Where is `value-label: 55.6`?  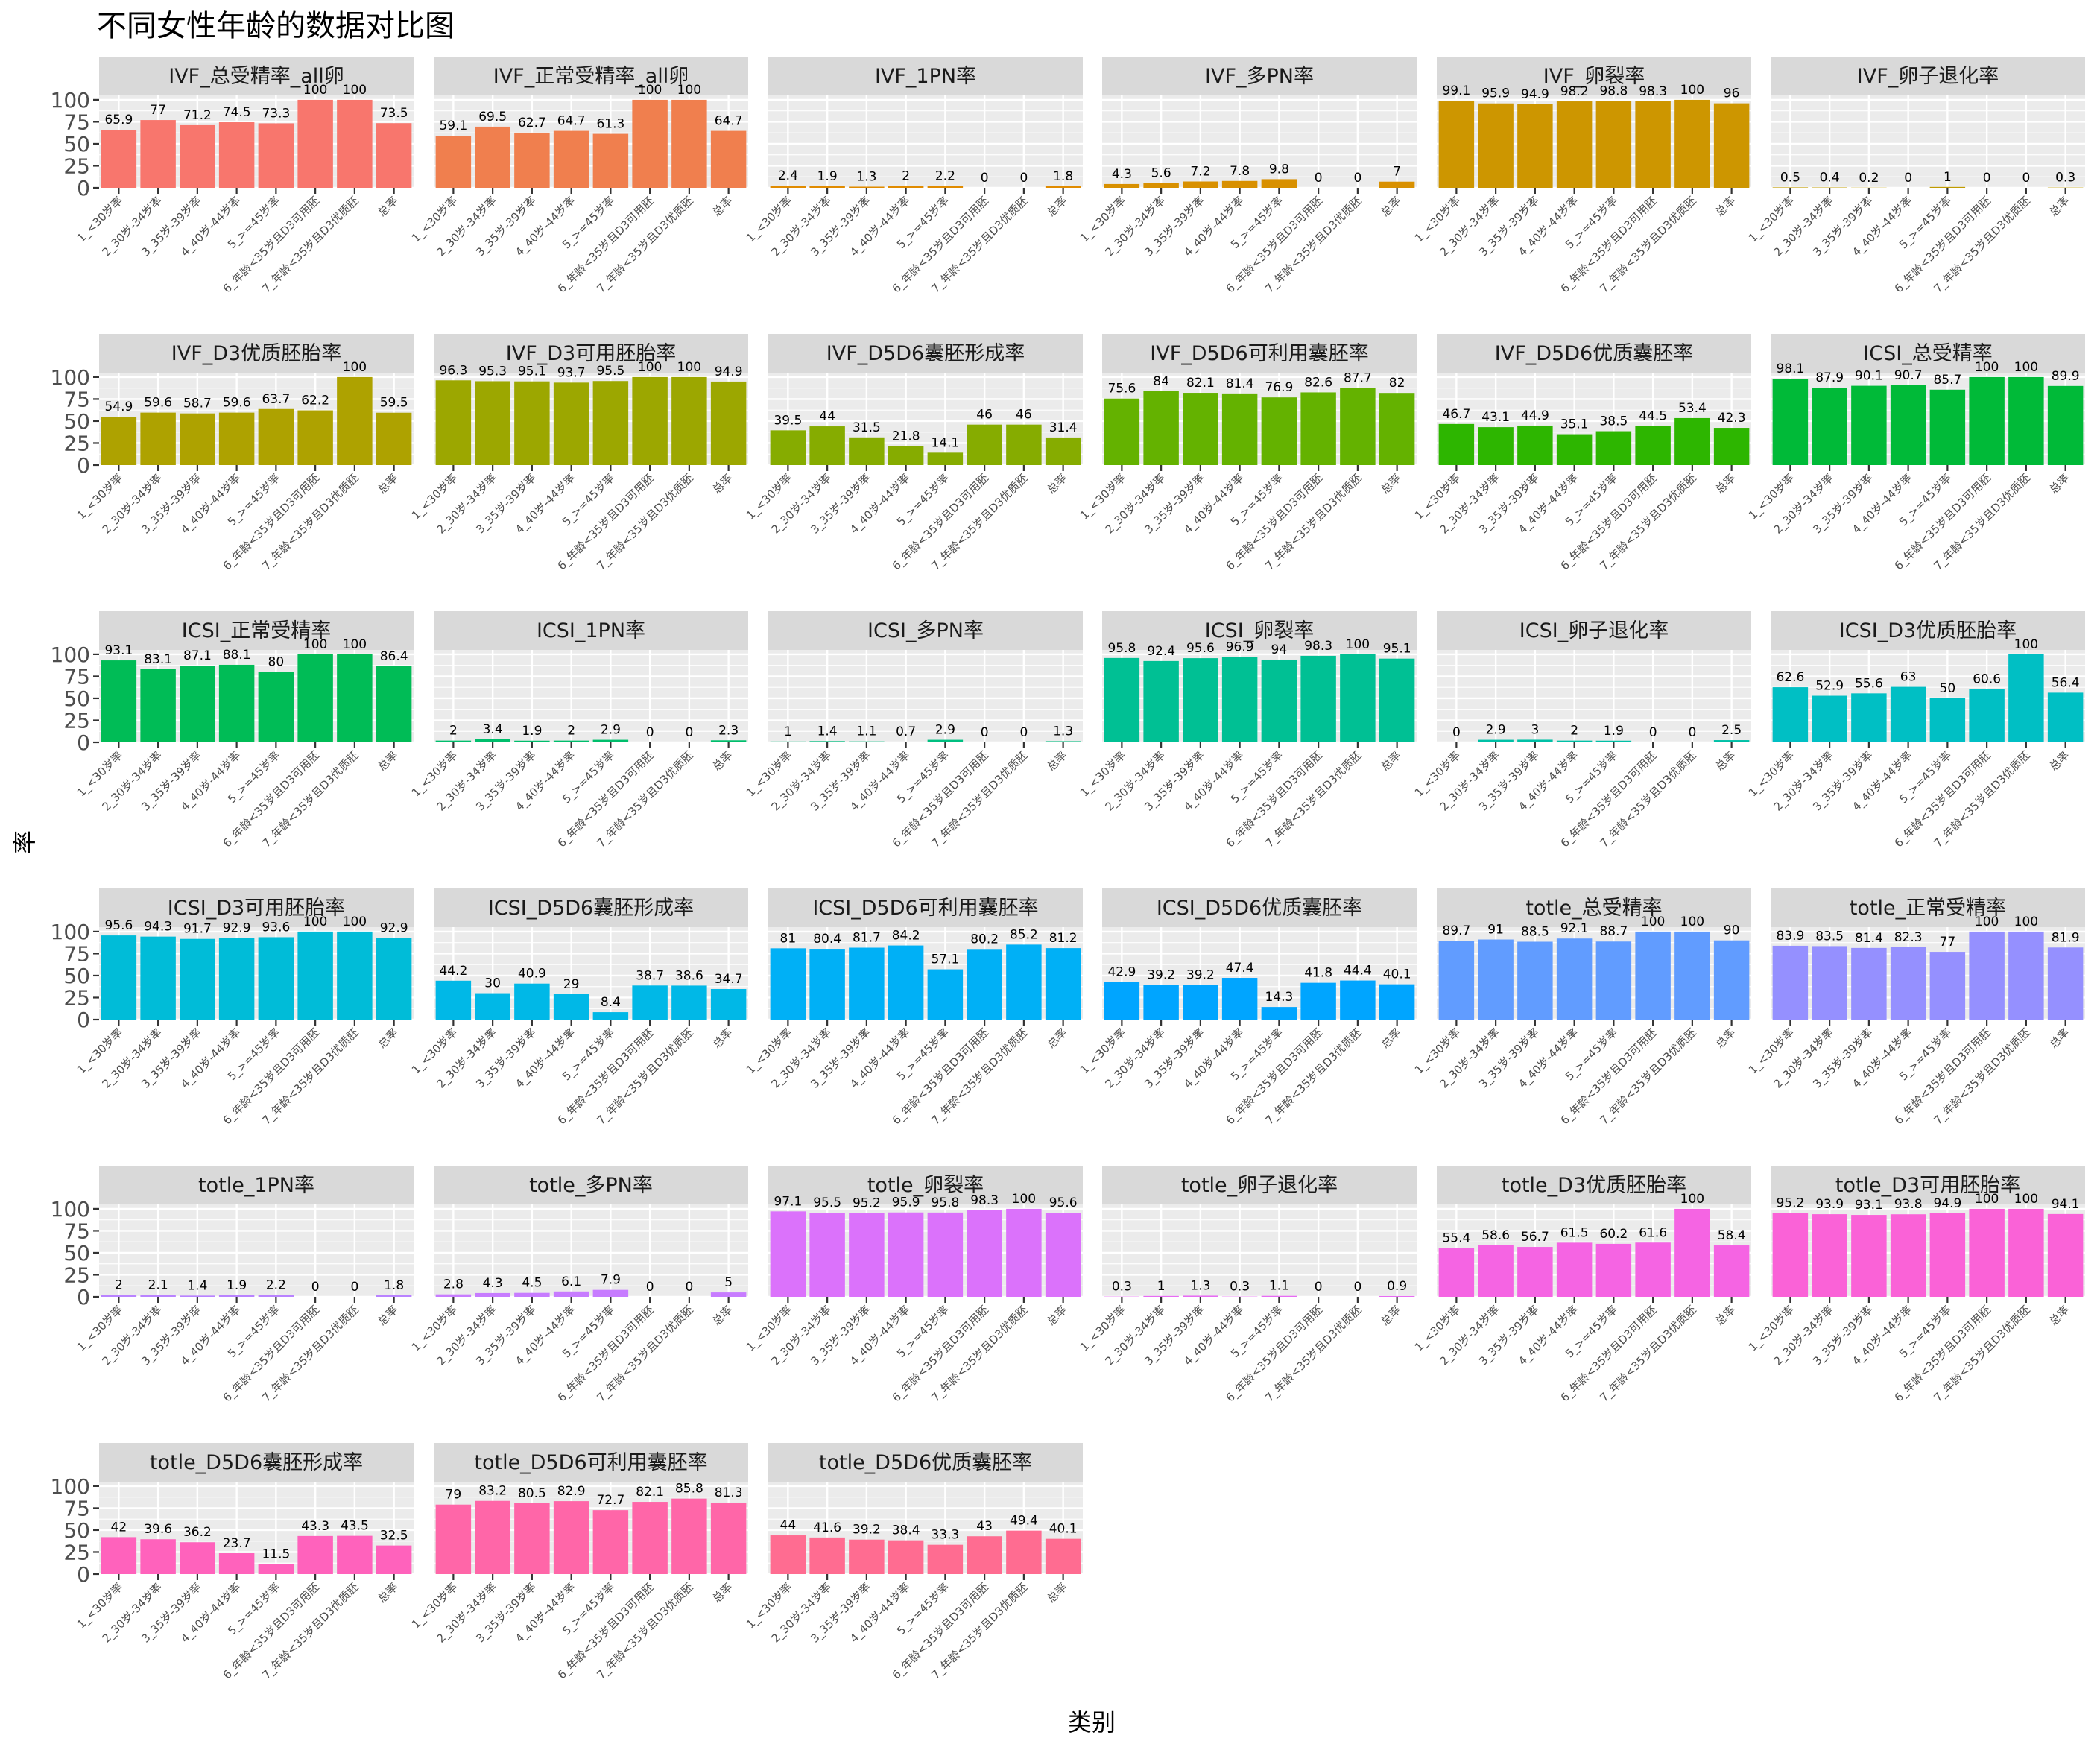 value-label: 55.6 is located at coordinates (1869, 683).